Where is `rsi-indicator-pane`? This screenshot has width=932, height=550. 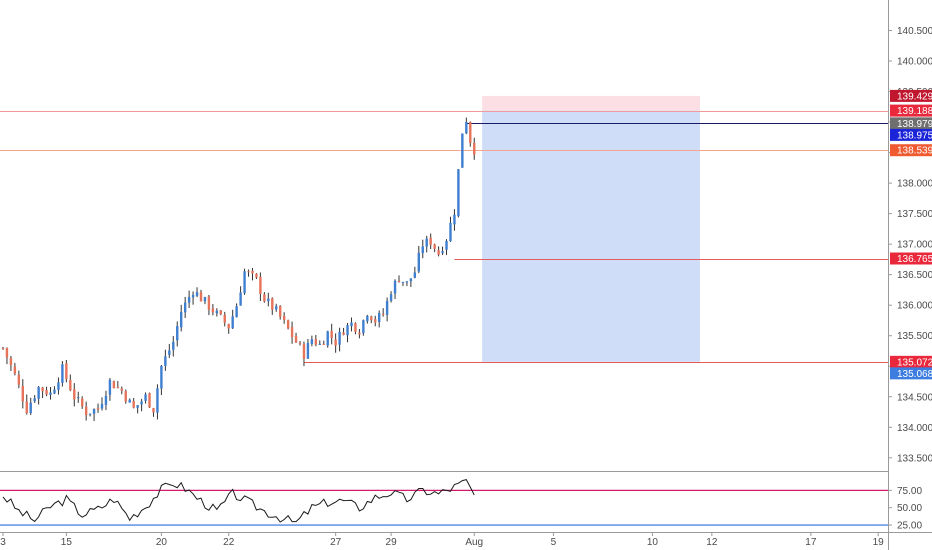 rsi-indicator-pane is located at coordinates (444, 498).